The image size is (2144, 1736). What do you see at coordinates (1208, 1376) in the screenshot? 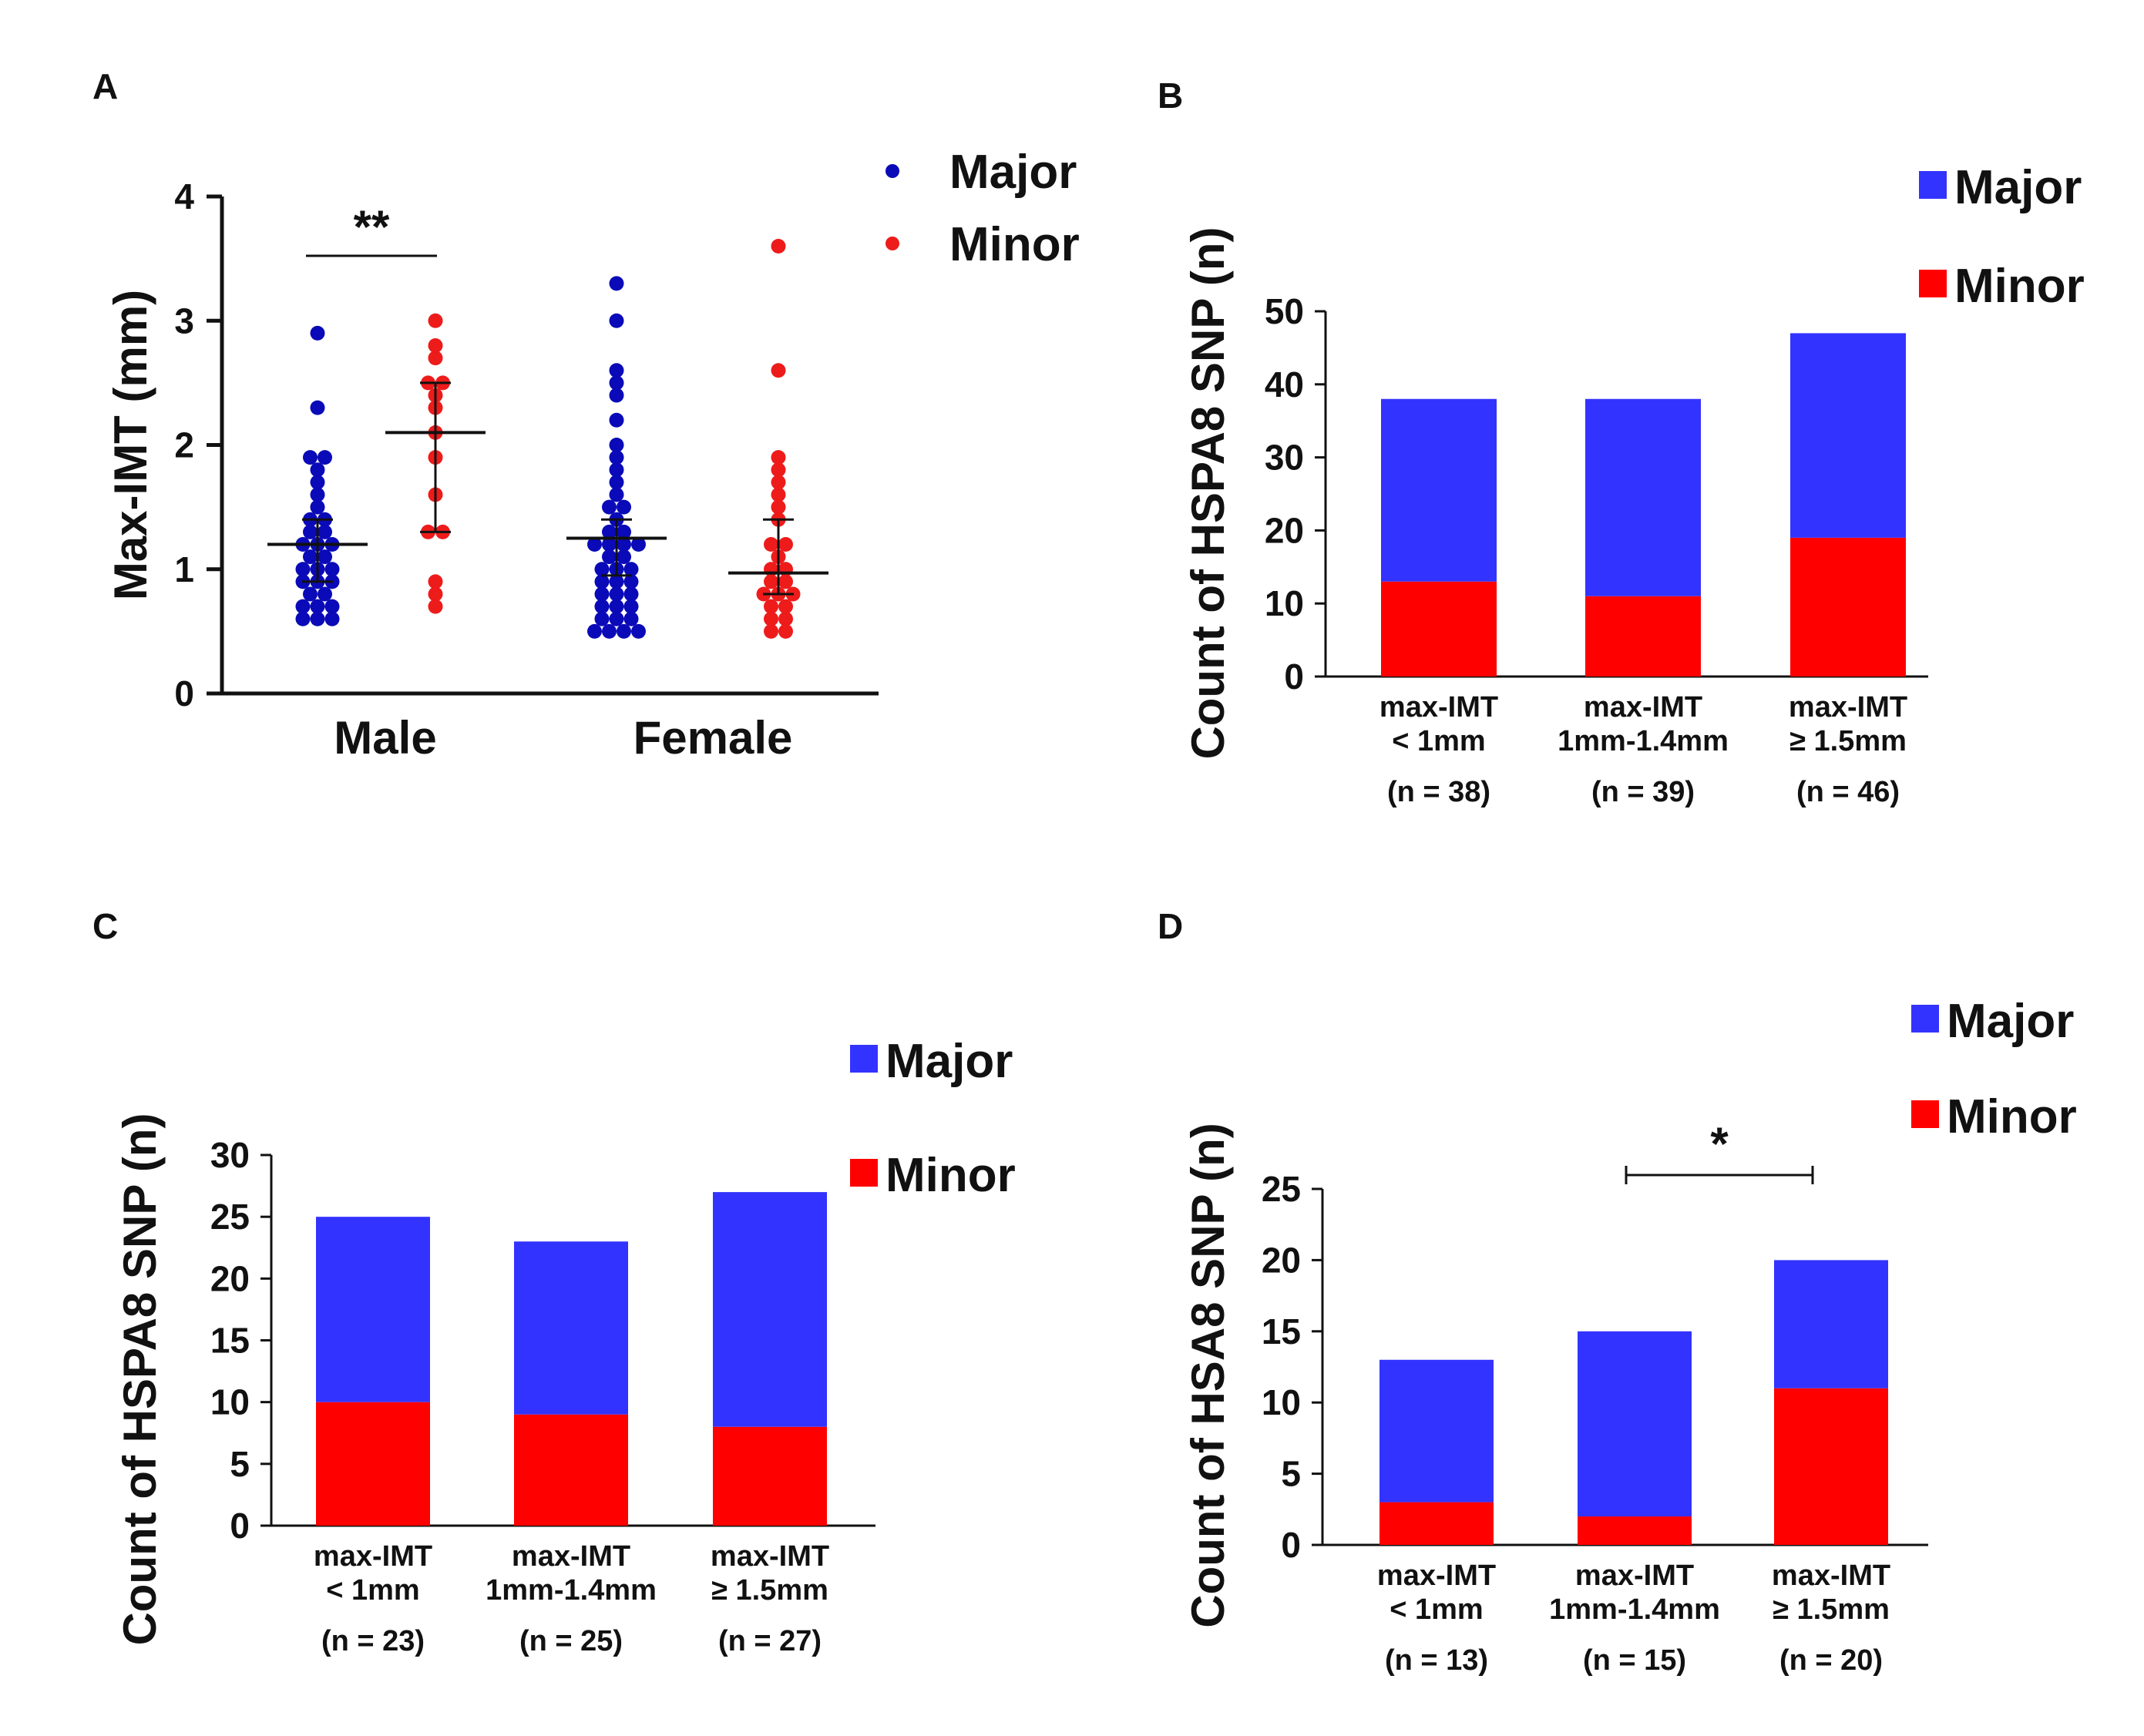
I see `y-axis-title: Count of HSA8 SNP (n)` at bounding box center [1208, 1376].